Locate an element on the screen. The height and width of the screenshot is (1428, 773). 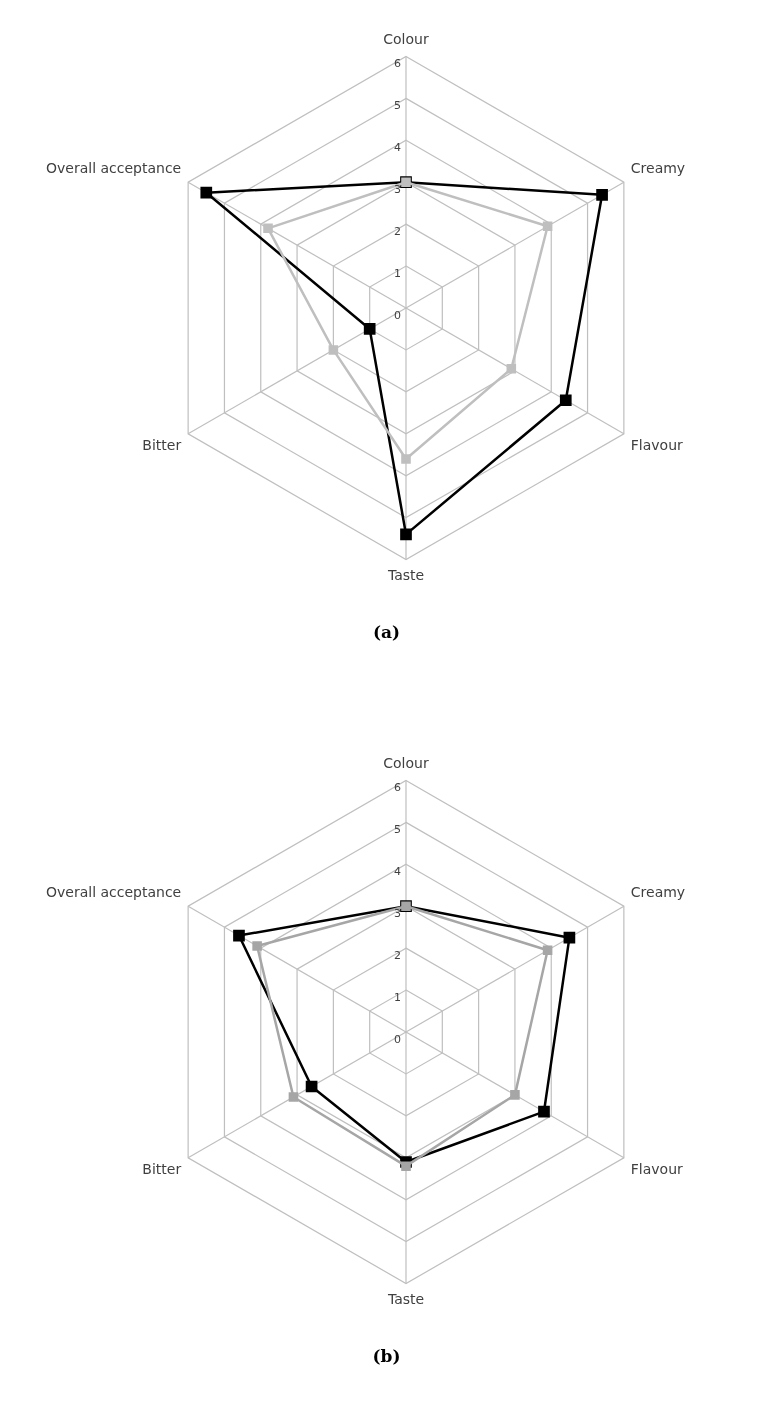
text: (a) is located at coordinates (386, 632).